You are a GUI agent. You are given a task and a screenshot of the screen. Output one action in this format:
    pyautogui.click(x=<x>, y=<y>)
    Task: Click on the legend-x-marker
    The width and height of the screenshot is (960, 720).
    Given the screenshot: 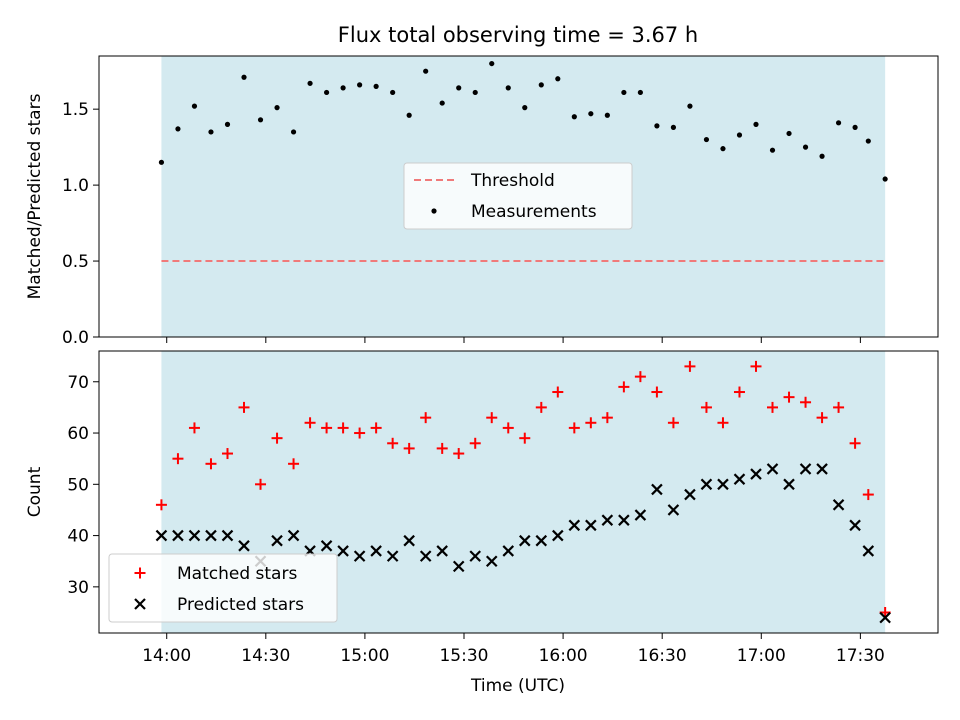 What is the action you would take?
    pyautogui.click(x=140, y=604)
    